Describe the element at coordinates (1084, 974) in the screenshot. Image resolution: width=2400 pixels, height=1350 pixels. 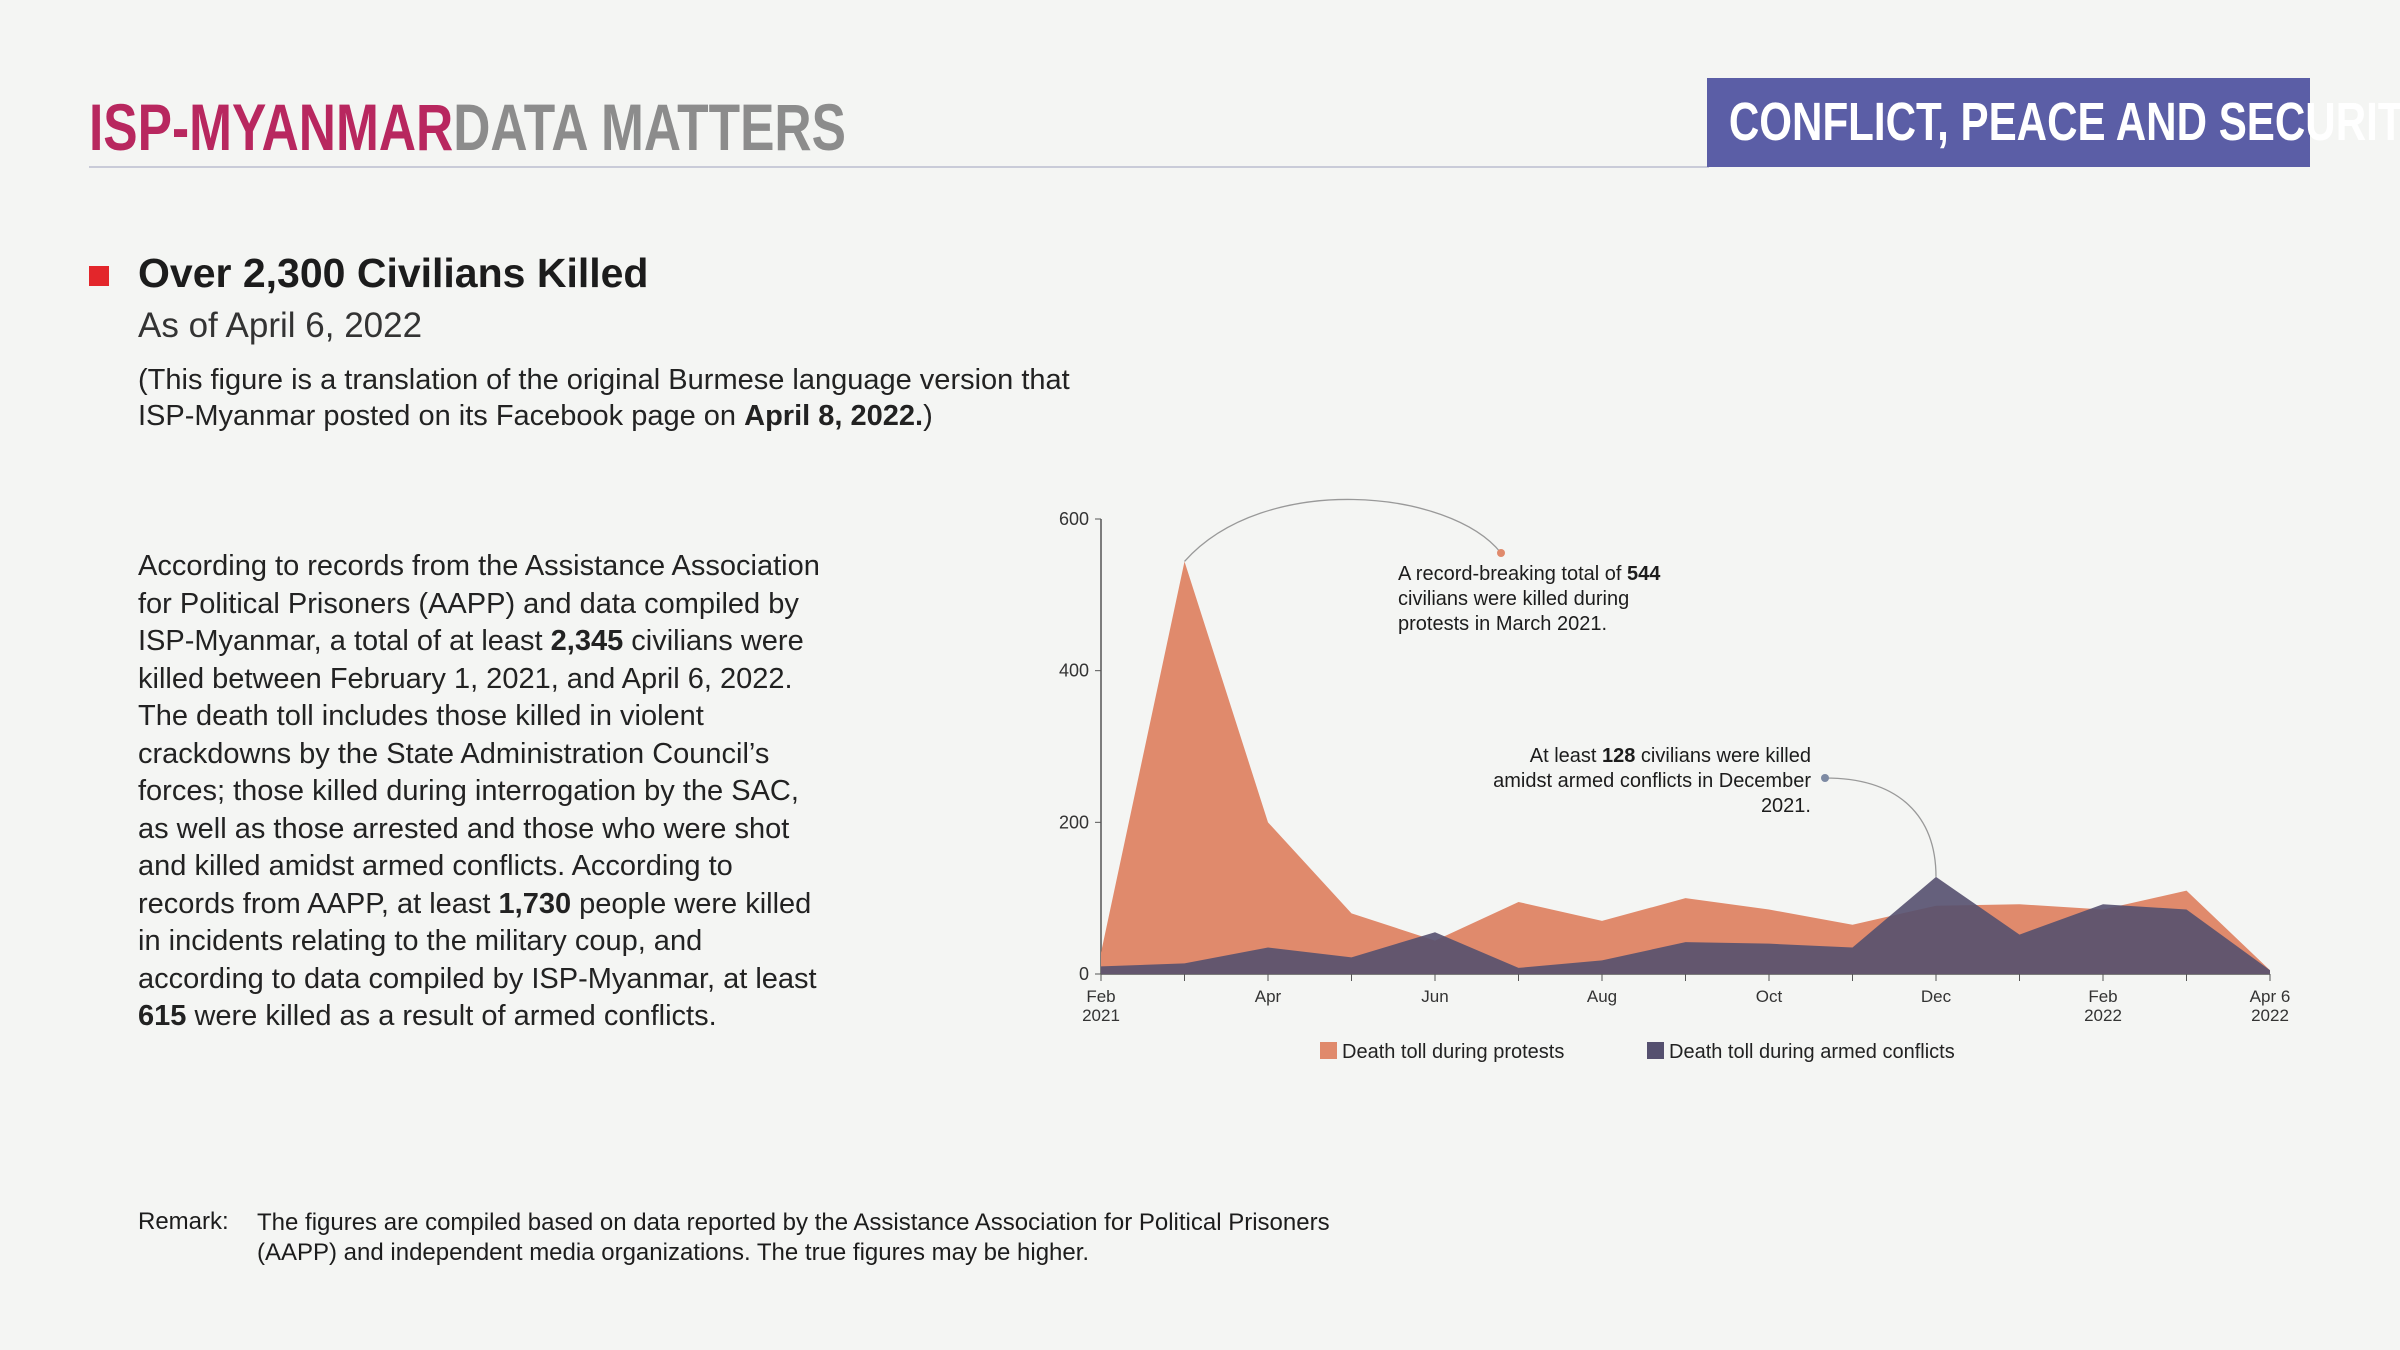
I see `y-tick-label: 0` at that location.